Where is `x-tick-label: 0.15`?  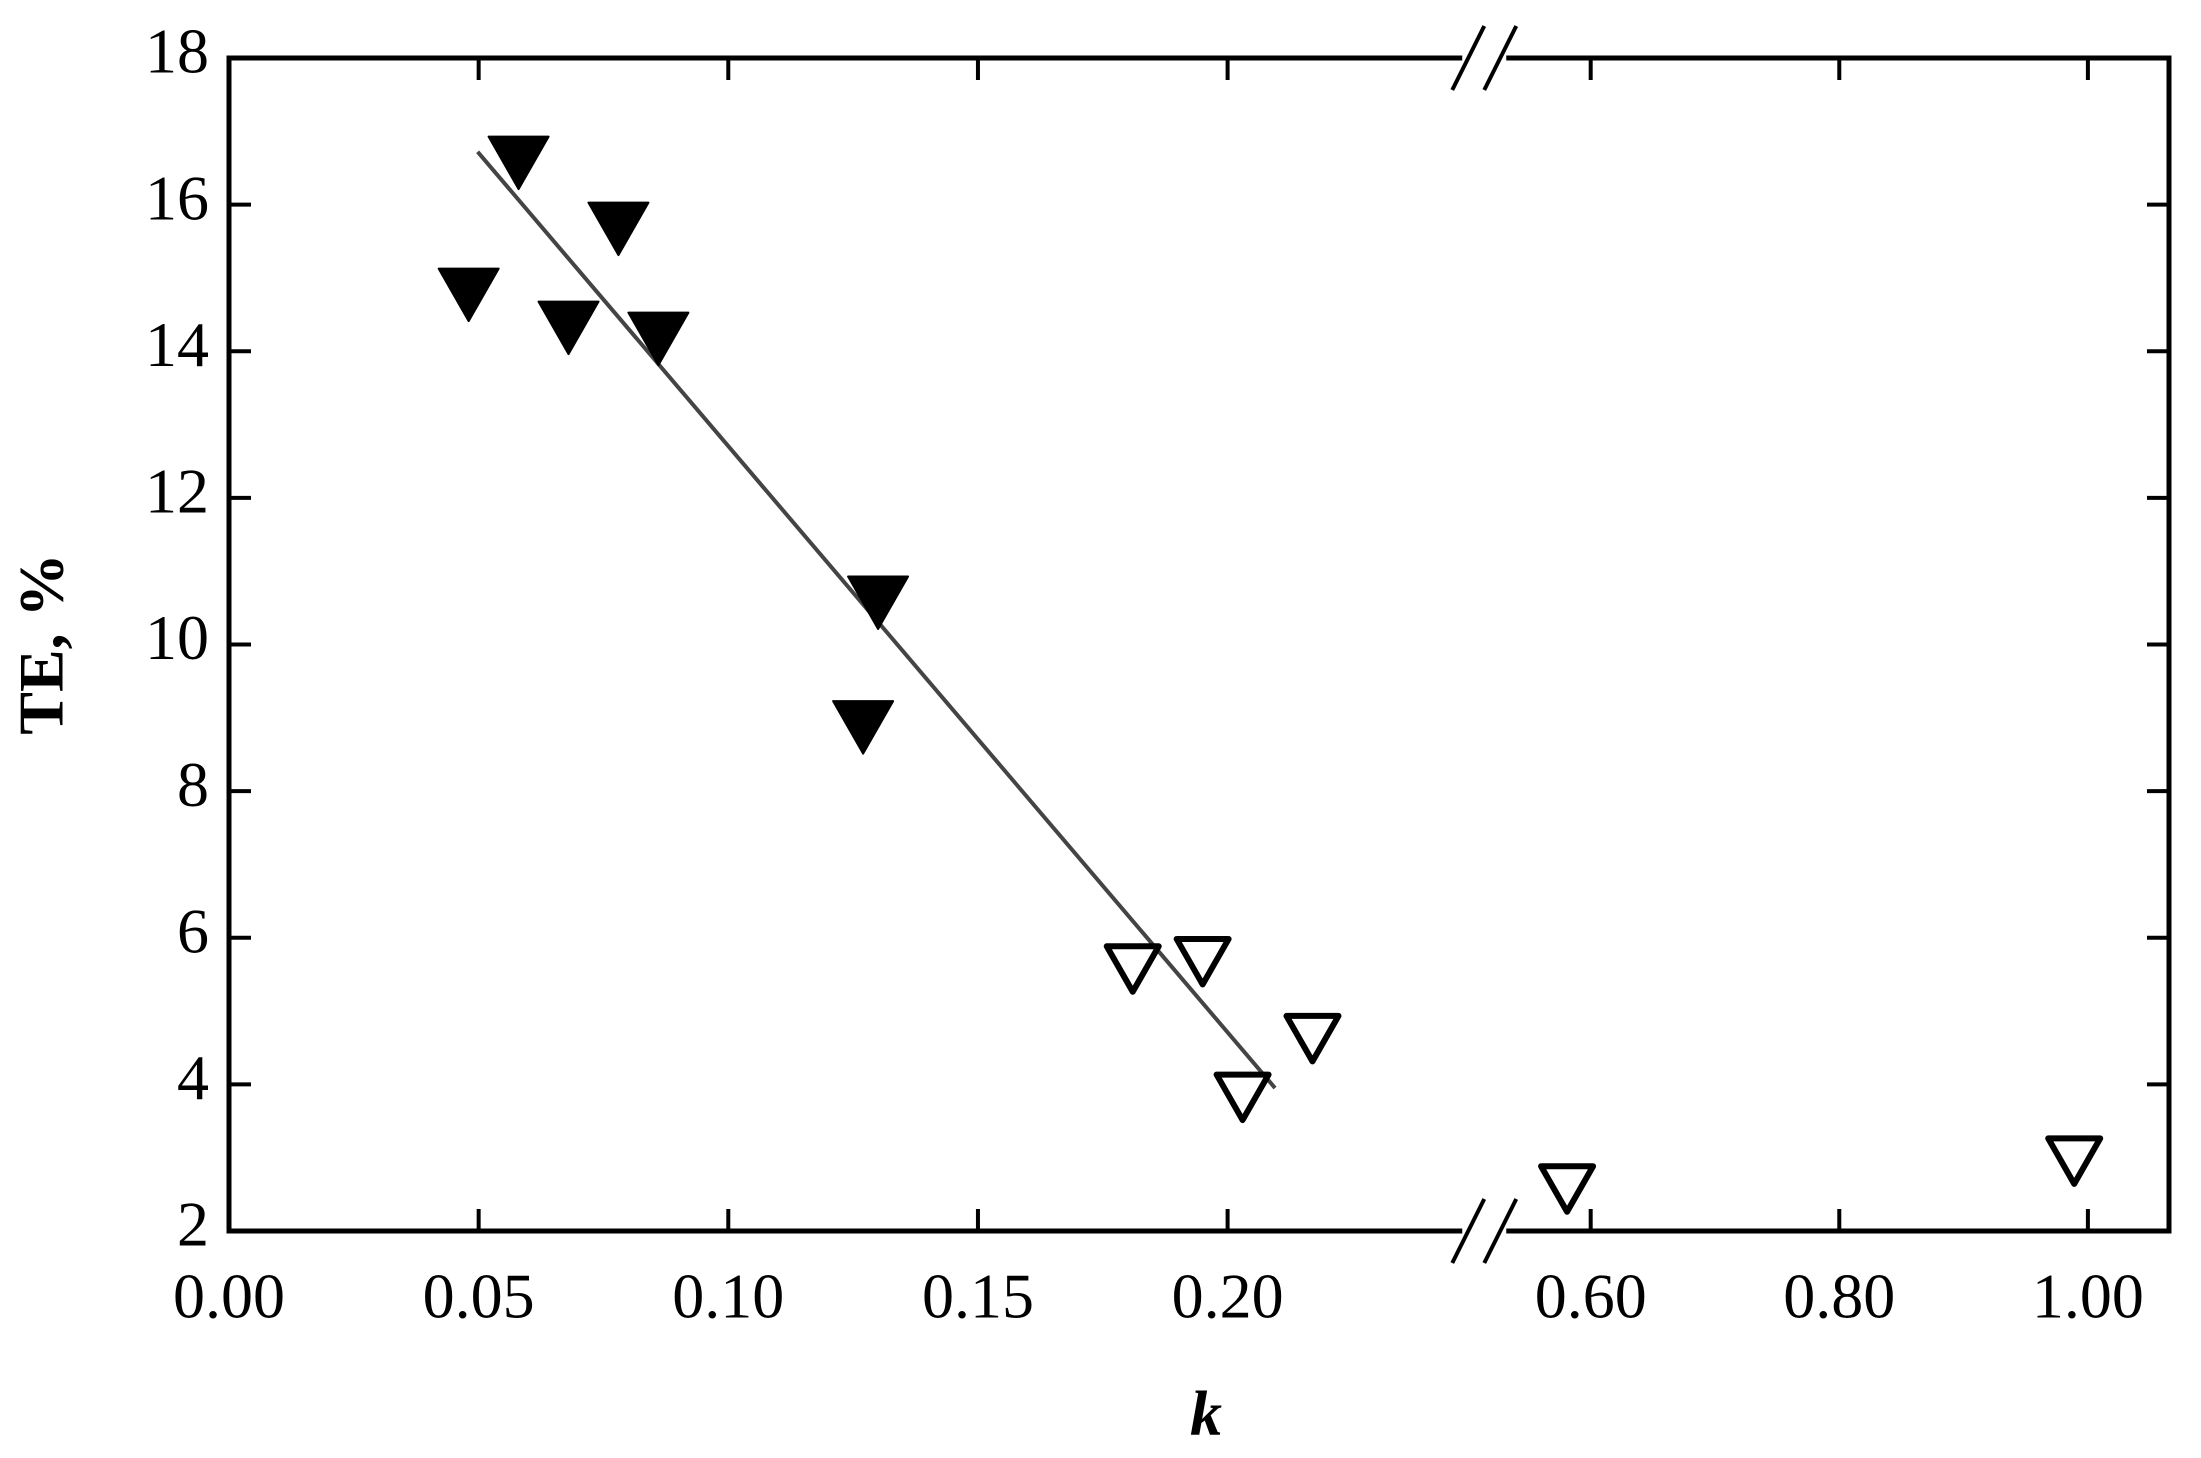
x-tick-label: 0.15 is located at coordinates (978, 1296).